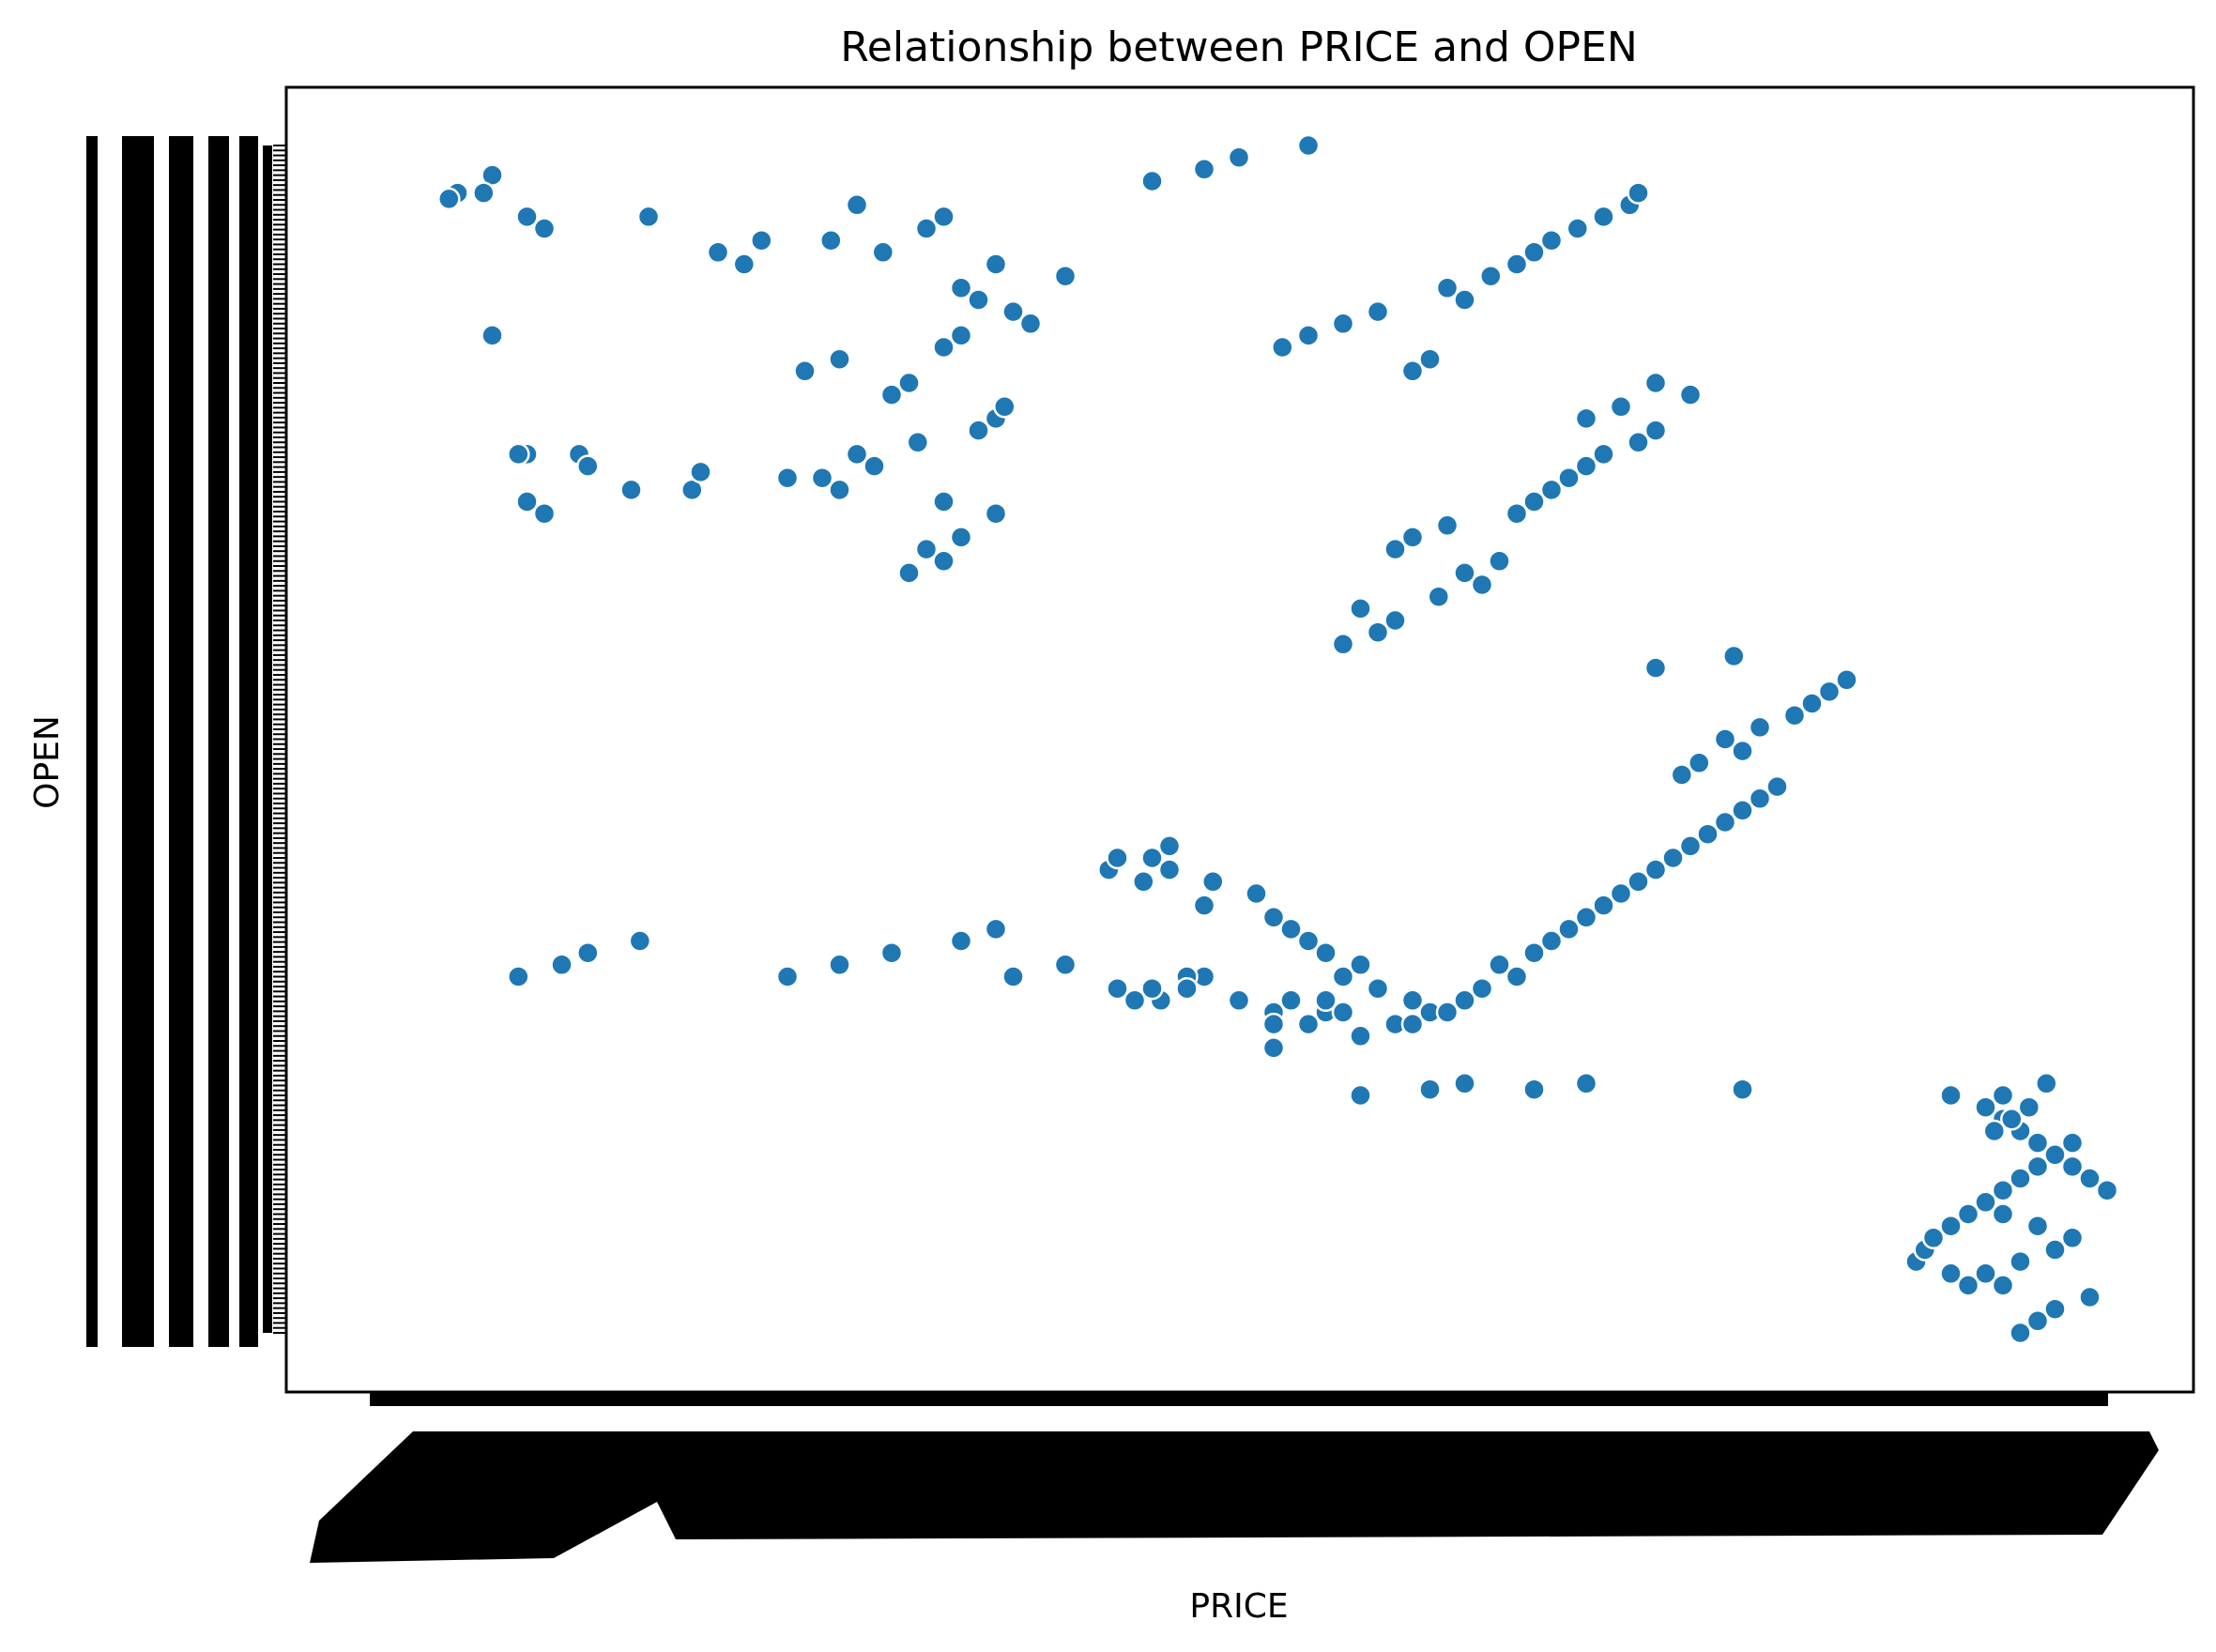 The height and width of the screenshot is (1652, 2216). I want to click on y-tick-labels, so click(179, 741).